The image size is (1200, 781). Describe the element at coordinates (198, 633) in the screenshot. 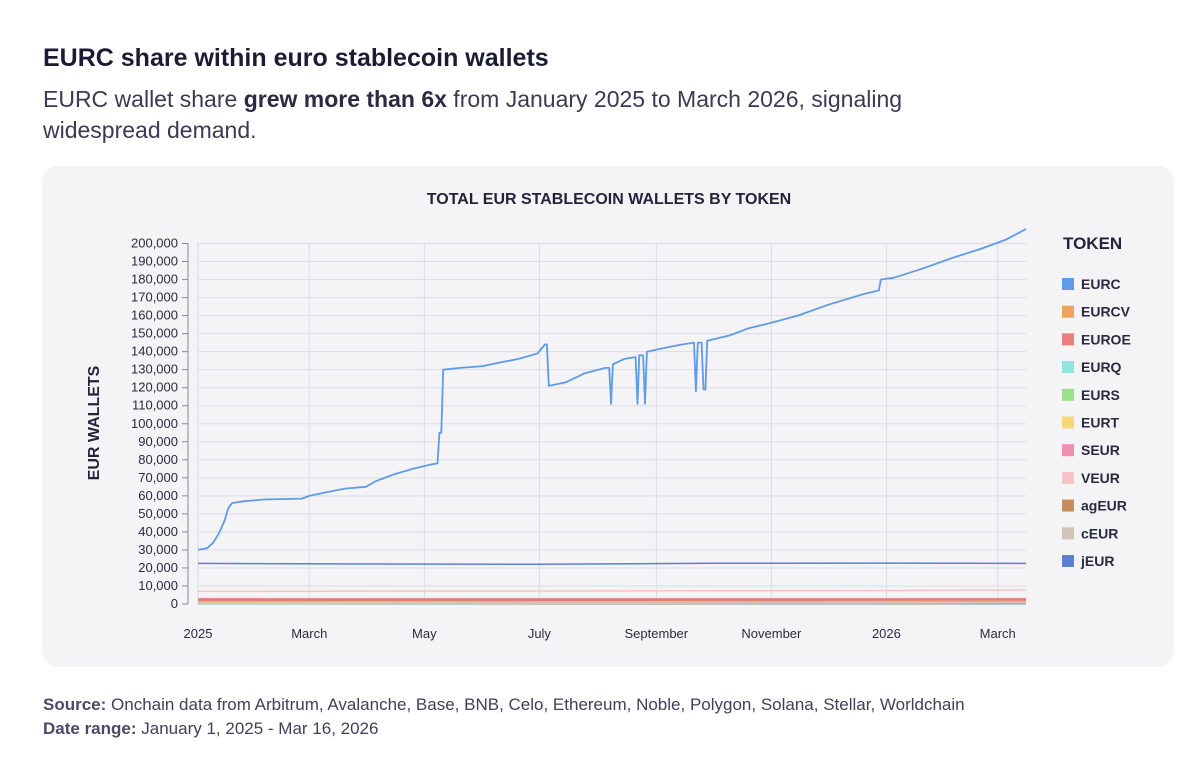

I see `x-tick-label: 2025` at that location.